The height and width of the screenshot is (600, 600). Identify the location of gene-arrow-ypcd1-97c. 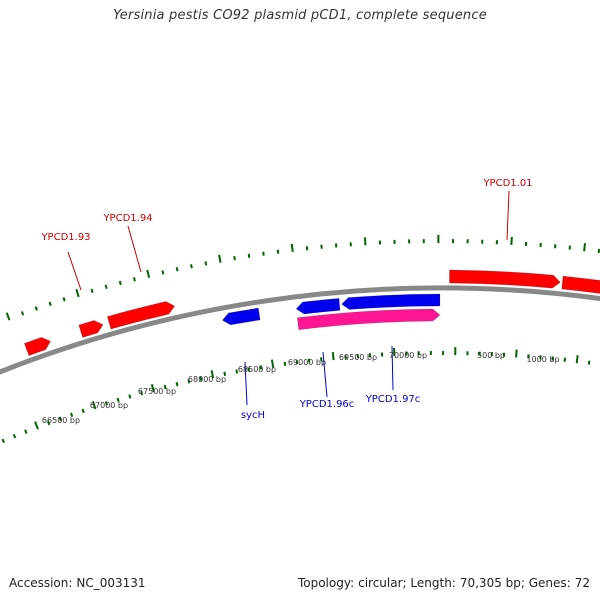
(391, 301).